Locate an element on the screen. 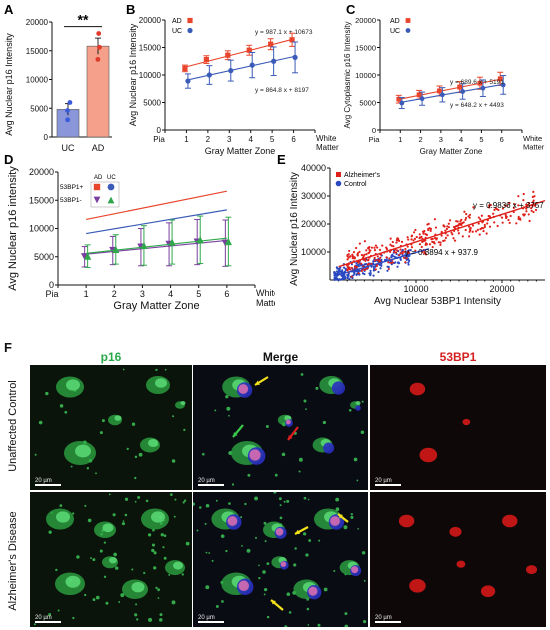 This screenshot has width=550, height=630. d-legend-marker-uc-neg is located at coordinates (111, 200).